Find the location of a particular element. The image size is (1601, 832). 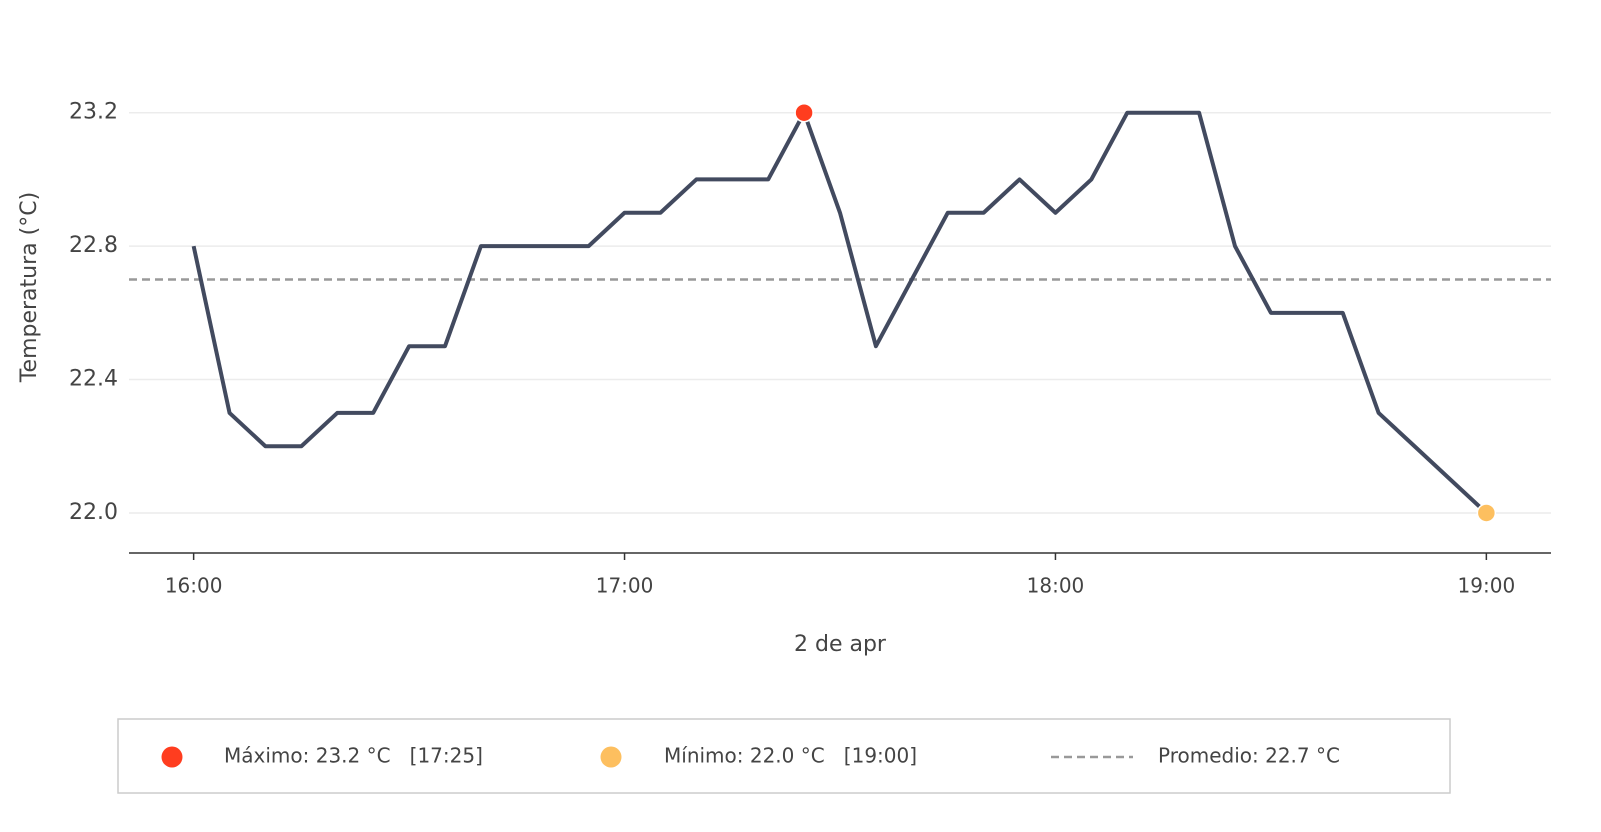

legend-max-marker is located at coordinates (172, 757).